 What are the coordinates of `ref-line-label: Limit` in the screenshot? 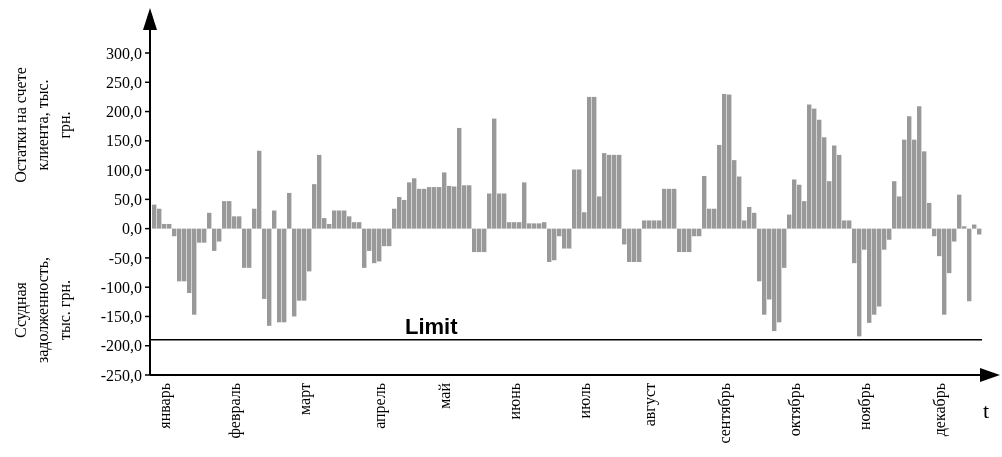 It's located at (432, 326).